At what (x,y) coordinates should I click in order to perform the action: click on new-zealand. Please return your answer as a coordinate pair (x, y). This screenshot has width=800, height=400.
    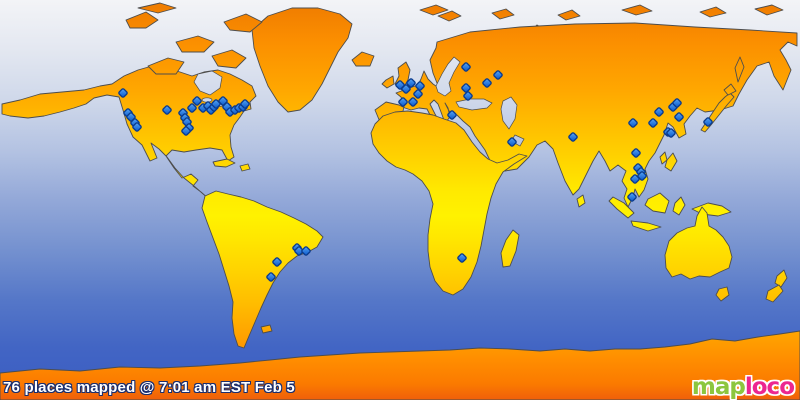
    Looking at the image, I should click on (776, 286).